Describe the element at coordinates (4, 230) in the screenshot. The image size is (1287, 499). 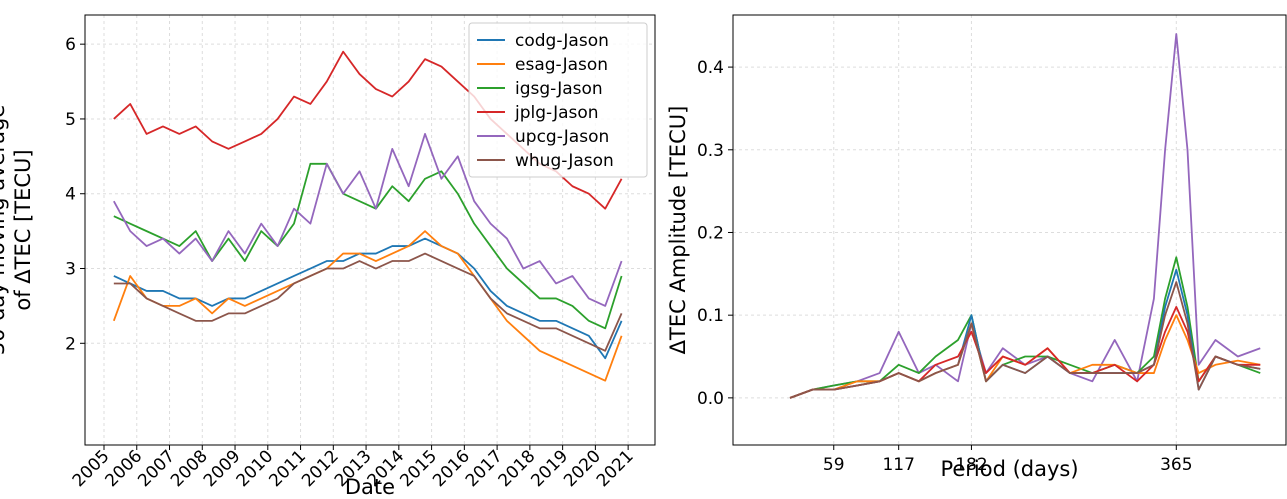
I see `y-axis-label: 30-day moving average` at that location.